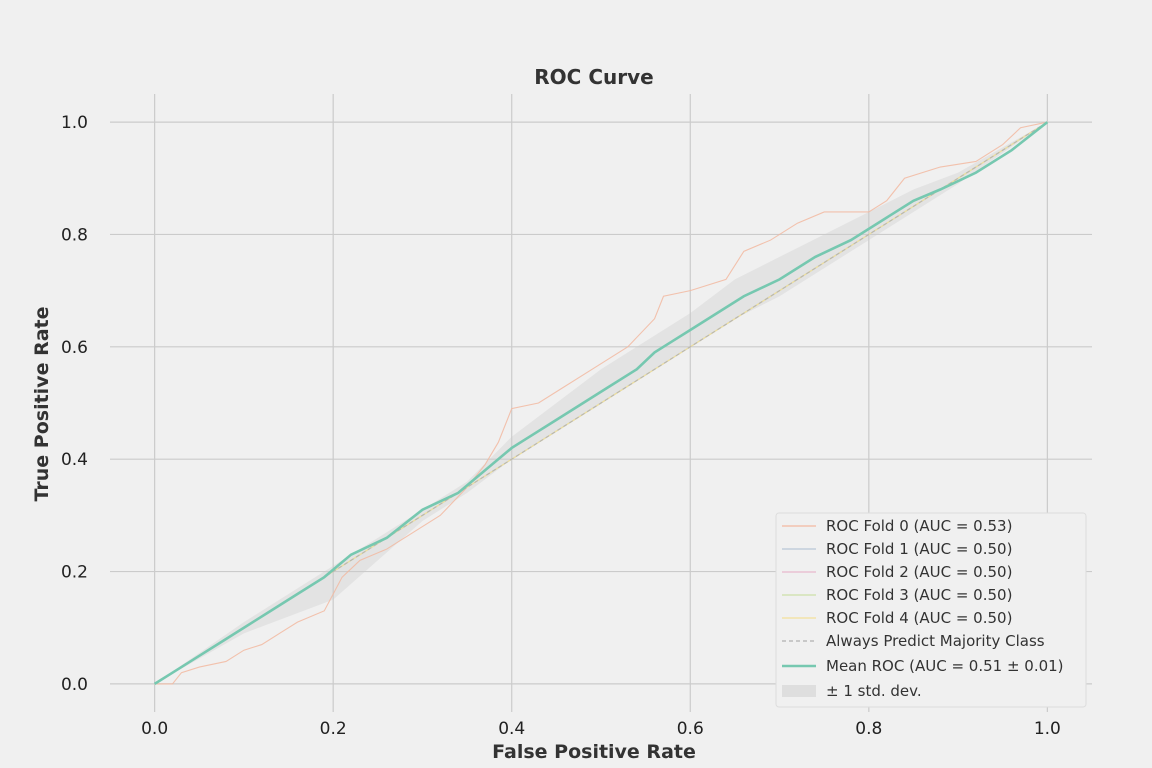 The width and height of the screenshot is (1152, 768). What do you see at coordinates (74, 573) in the screenshot?
I see `y-tick-label: 0.2` at bounding box center [74, 573].